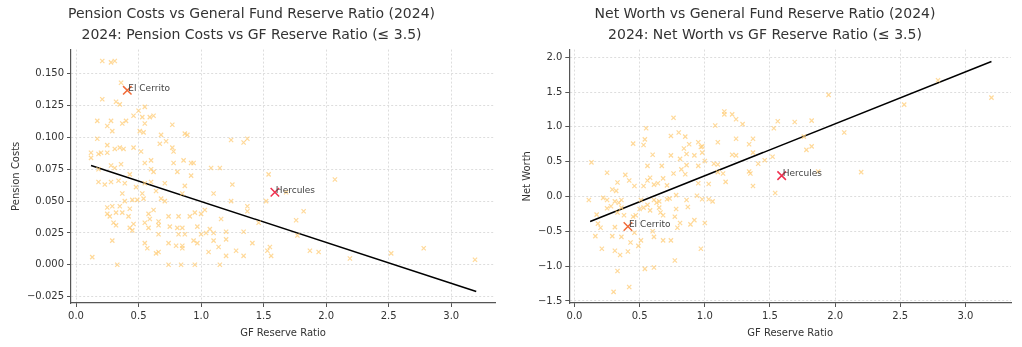 The height and width of the screenshot is (347, 1022). What do you see at coordinates (15, 176) in the screenshot?
I see `y-axis-title: Pension Costs` at bounding box center [15, 176].